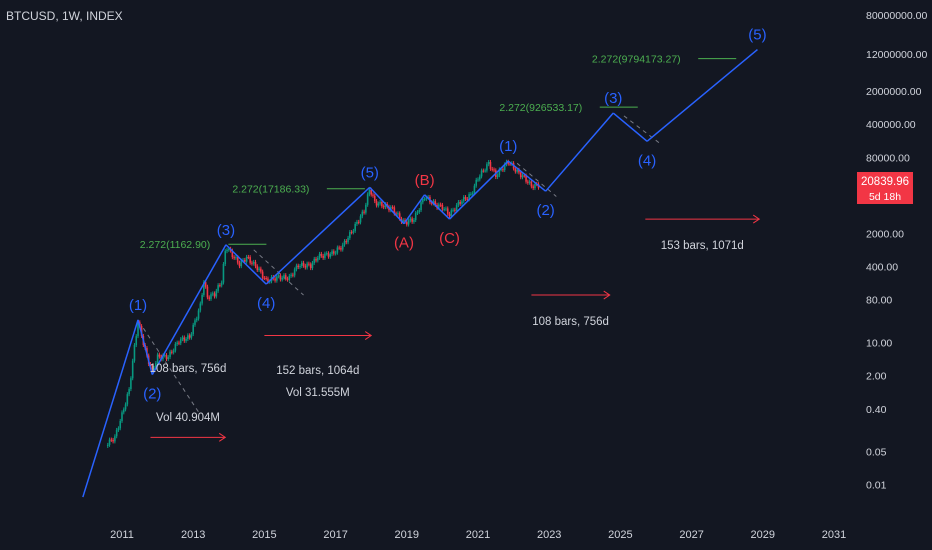 The image size is (932, 550). I want to click on projection-dash, so click(536, 179).